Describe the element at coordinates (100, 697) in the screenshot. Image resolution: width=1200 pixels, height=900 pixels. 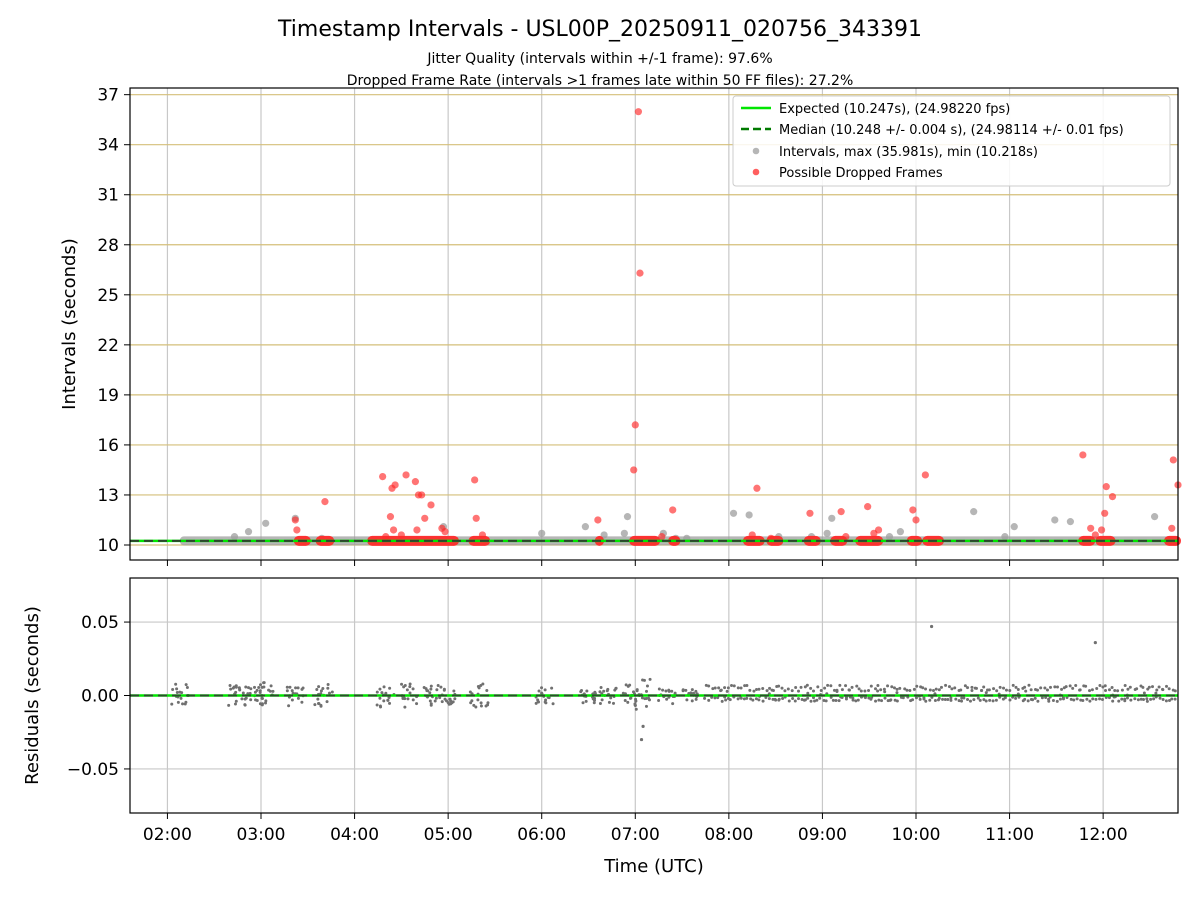
I see `bottom-y-tick-label: 0.00` at that location.